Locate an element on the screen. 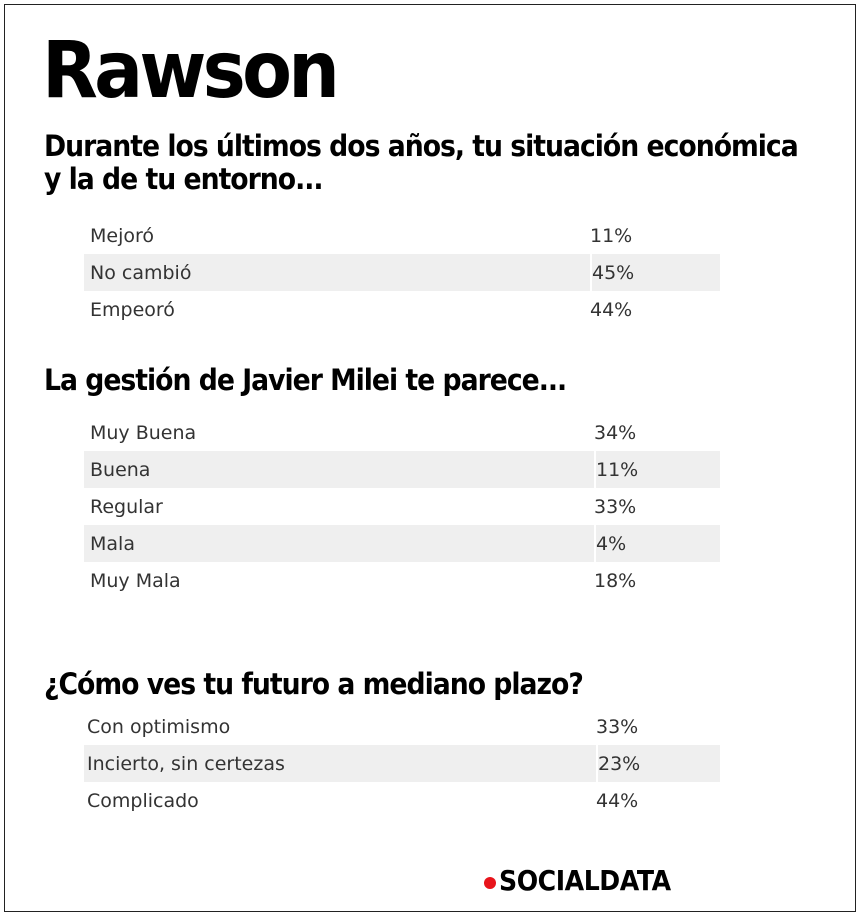 This screenshot has height=918, width=860. brand-name: SOCIALDATA is located at coordinates (585, 880).